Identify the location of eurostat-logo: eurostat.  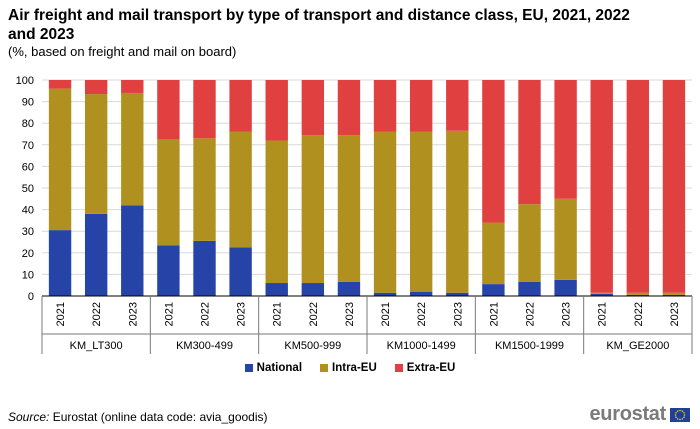
(639, 414).